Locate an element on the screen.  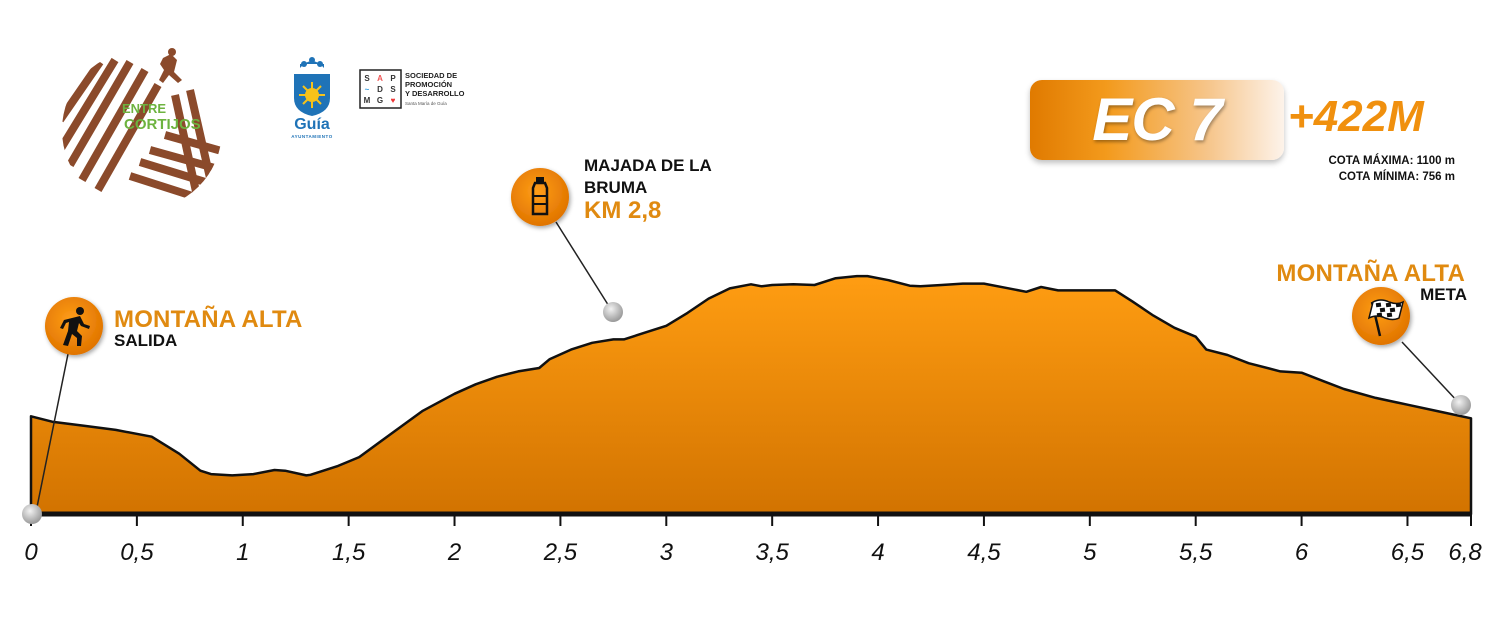
x-tick-label: 6,8 is located at coordinates (1465, 552).